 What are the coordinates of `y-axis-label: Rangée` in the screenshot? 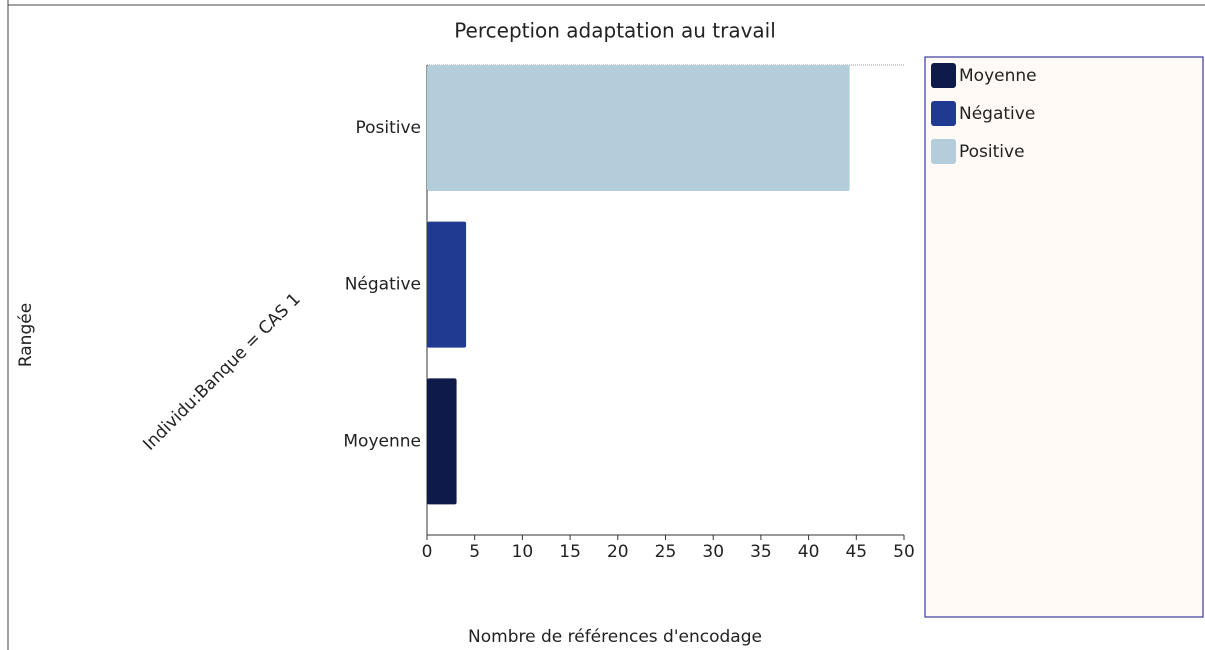 It's located at (26, 335).